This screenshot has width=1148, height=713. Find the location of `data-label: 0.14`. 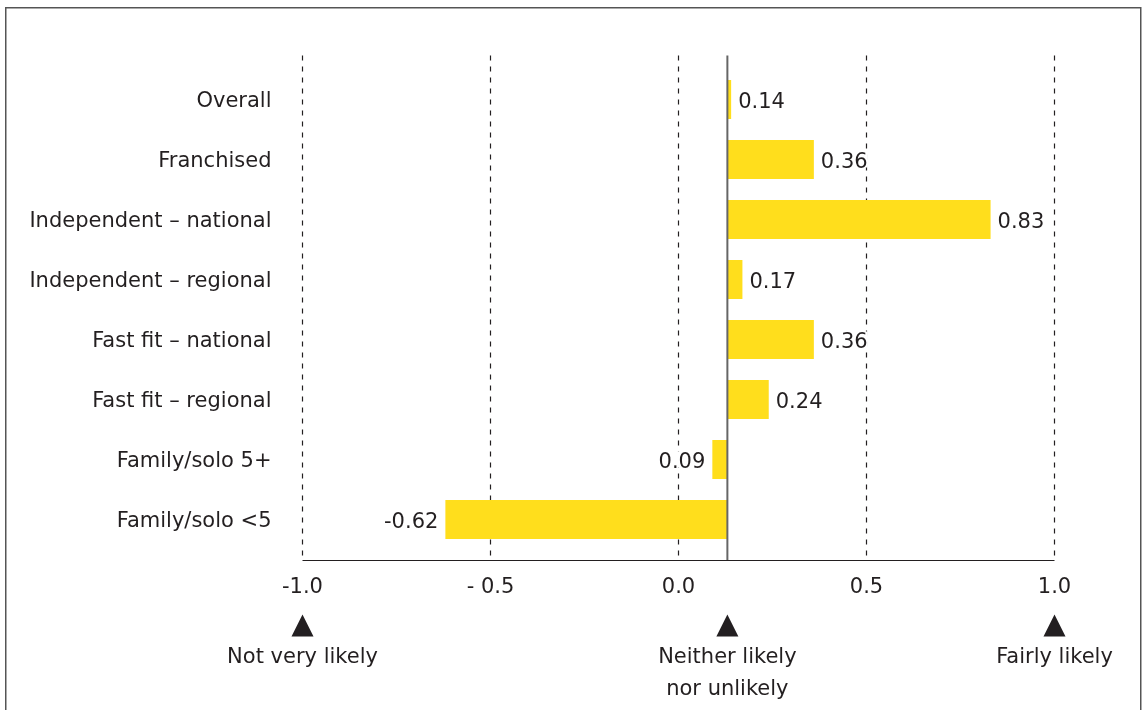

data-label: 0.14 is located at coordinates (761, 100).